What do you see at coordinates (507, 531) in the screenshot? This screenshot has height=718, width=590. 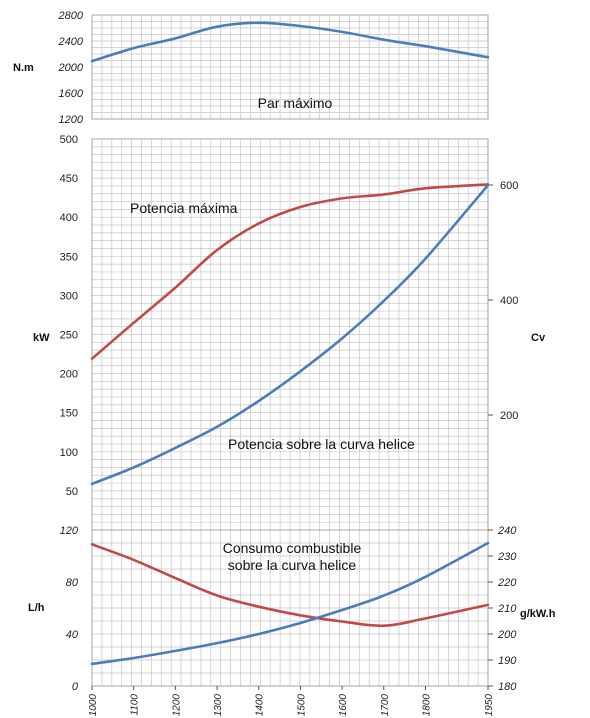 I see `y-right-tick-label: 240` at bounding box center [507, 531].